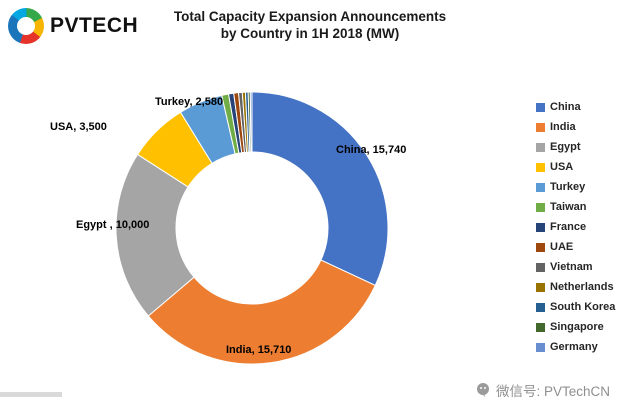  What do you see at coordinates (563, 127) in the screenshot?
I see `legend-label: India` at bounding box center [563, 127].